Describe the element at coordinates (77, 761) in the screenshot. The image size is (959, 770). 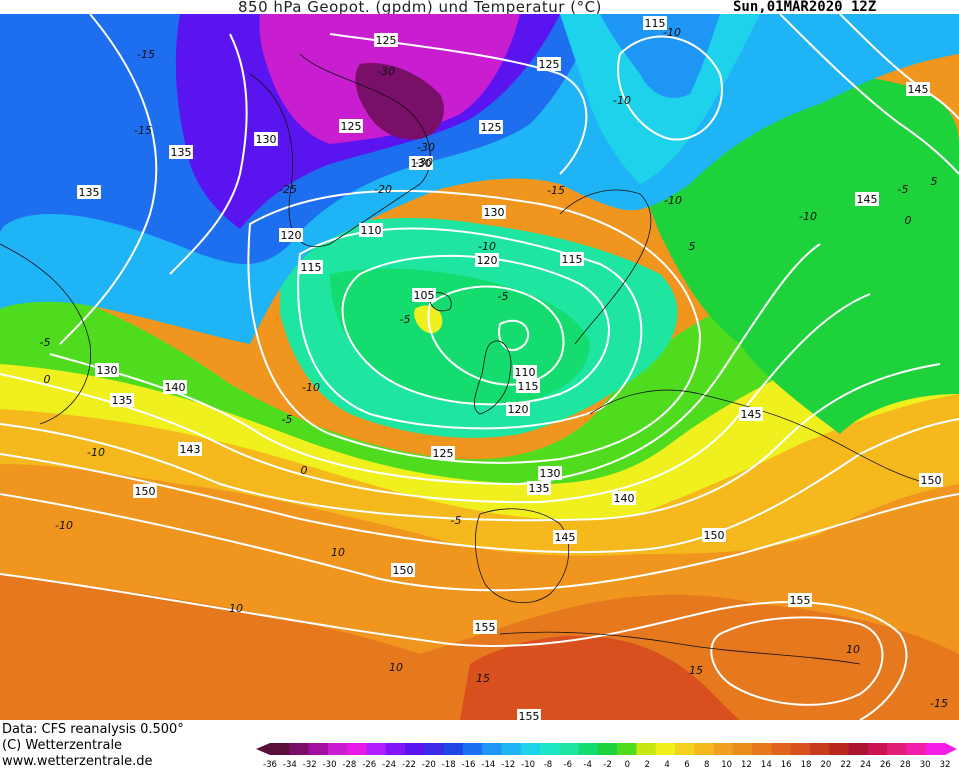
I see `website-credit: www.wetterzentrale.de` at that location.